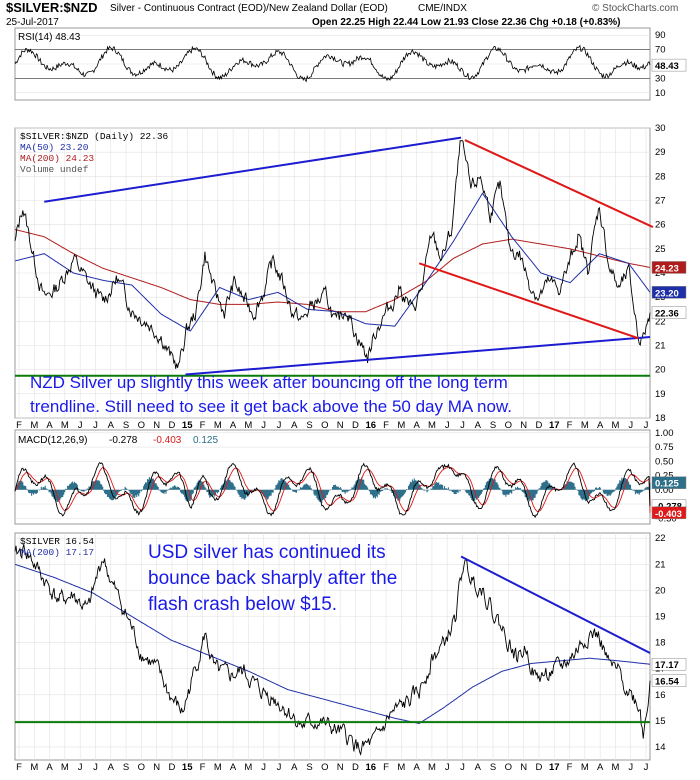 This screenshot has height=780, width=700. Describe the element at coordinates (664, 490) in the screenshot. I see `macd-y-tick-label: 0.00` at that location.